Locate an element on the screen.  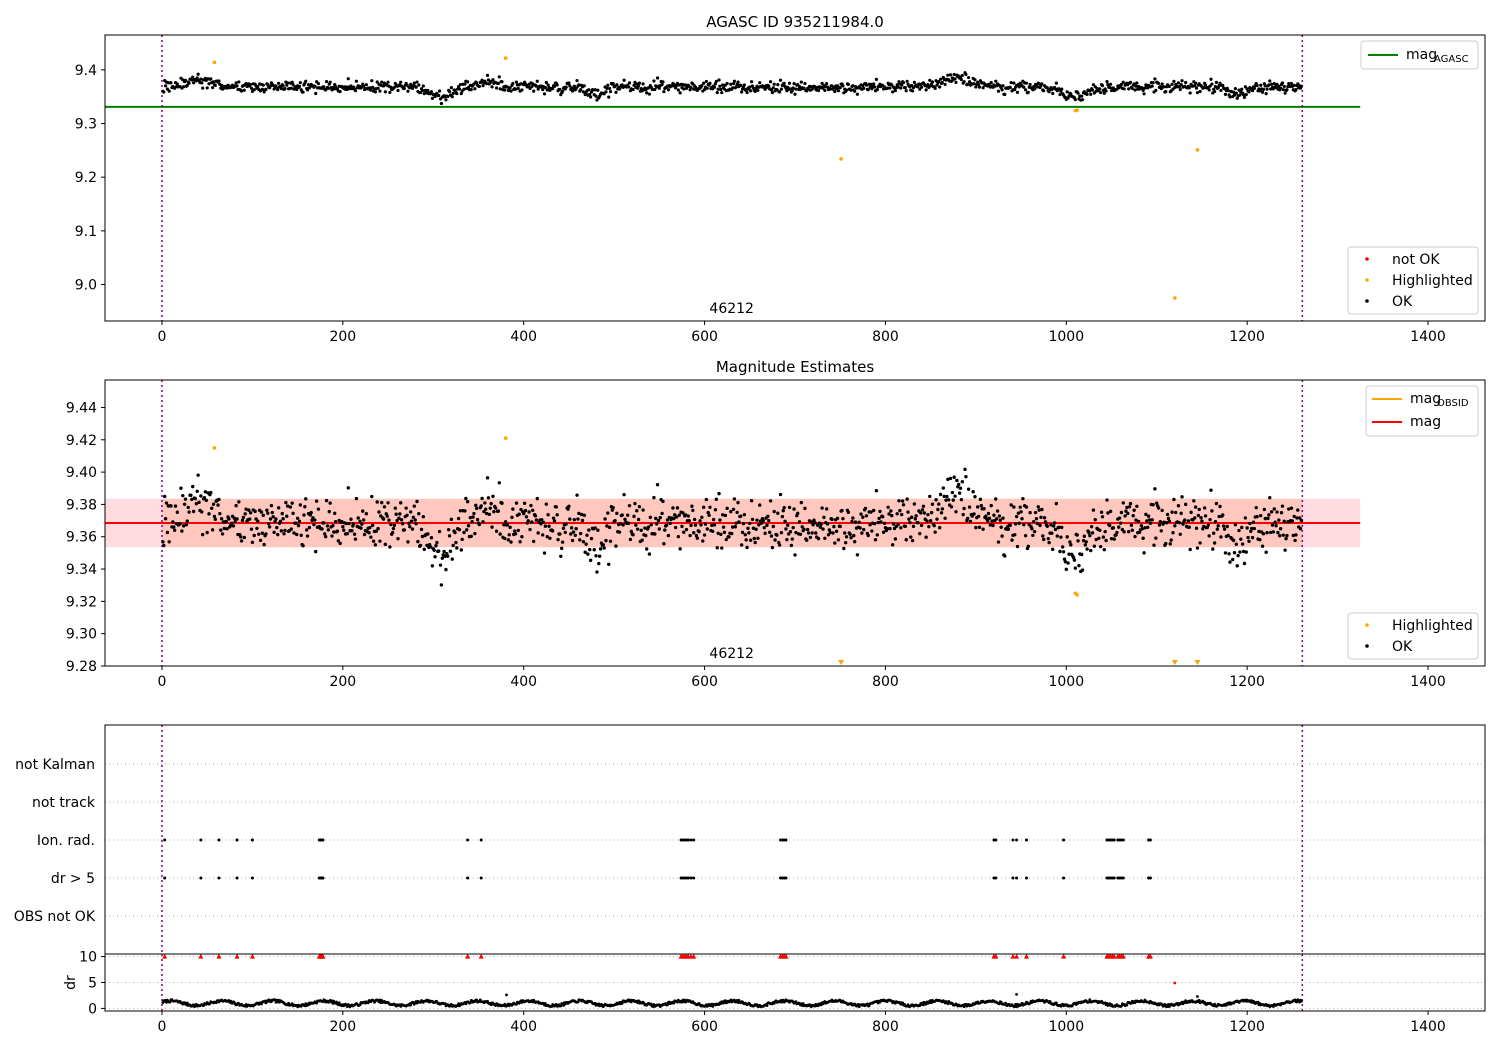
dr-ytick-label: 10 is located at coordinates (88, 958).